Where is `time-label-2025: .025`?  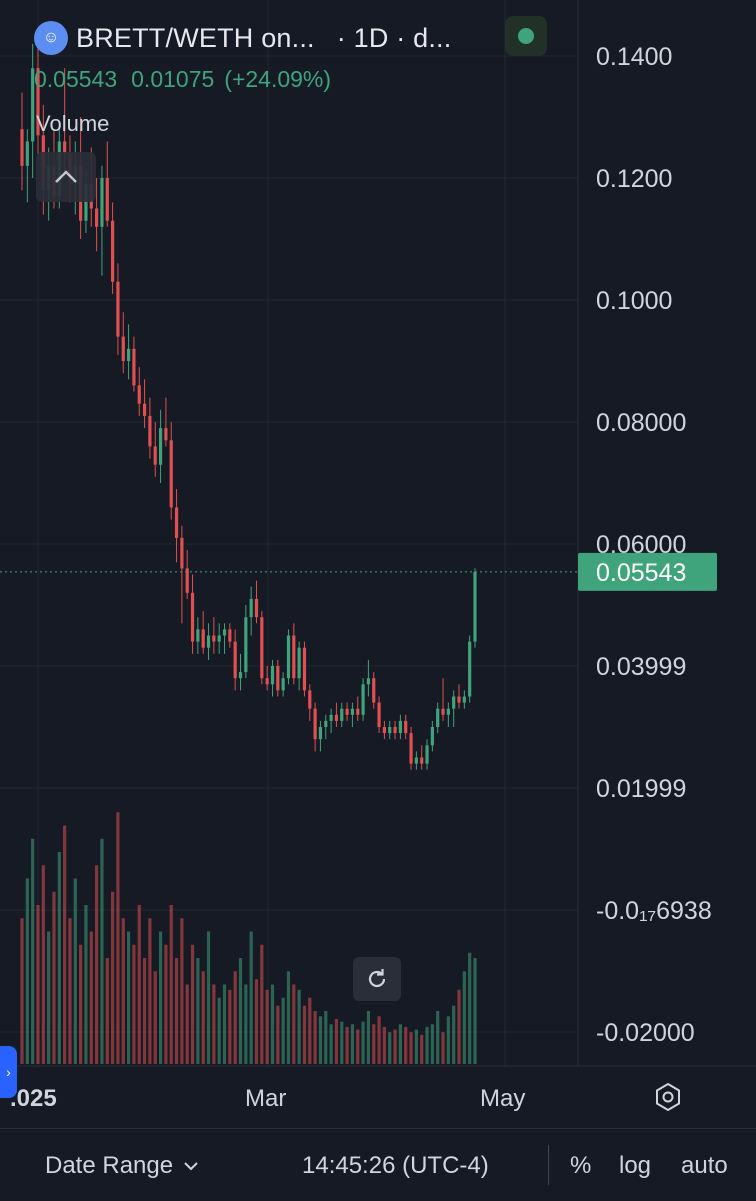
time-label-2025: .025 is located at coordinates (33, 1098).